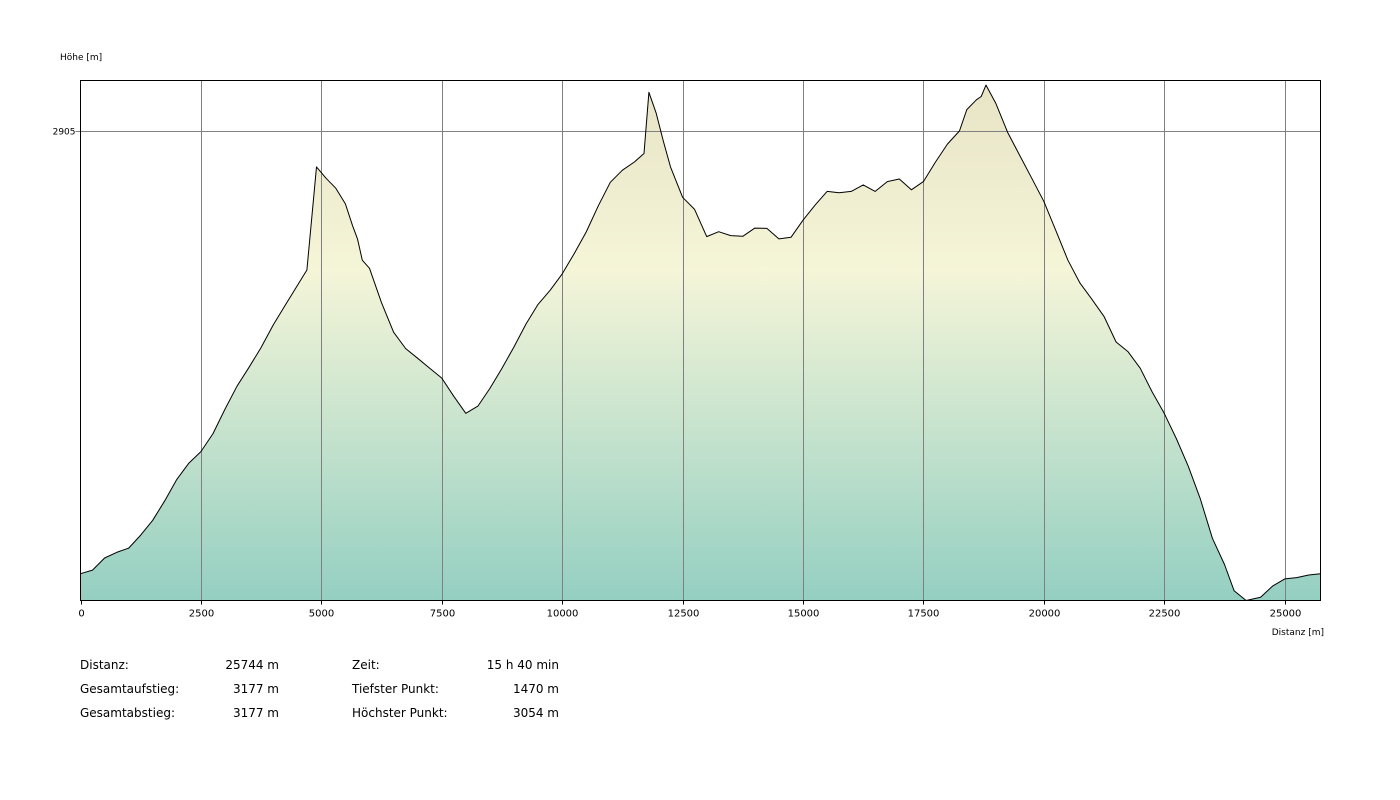 This screenshot has width=1400, height=800. I want to click on stat-value-time: 15 h 40 min, so click(522, 665).